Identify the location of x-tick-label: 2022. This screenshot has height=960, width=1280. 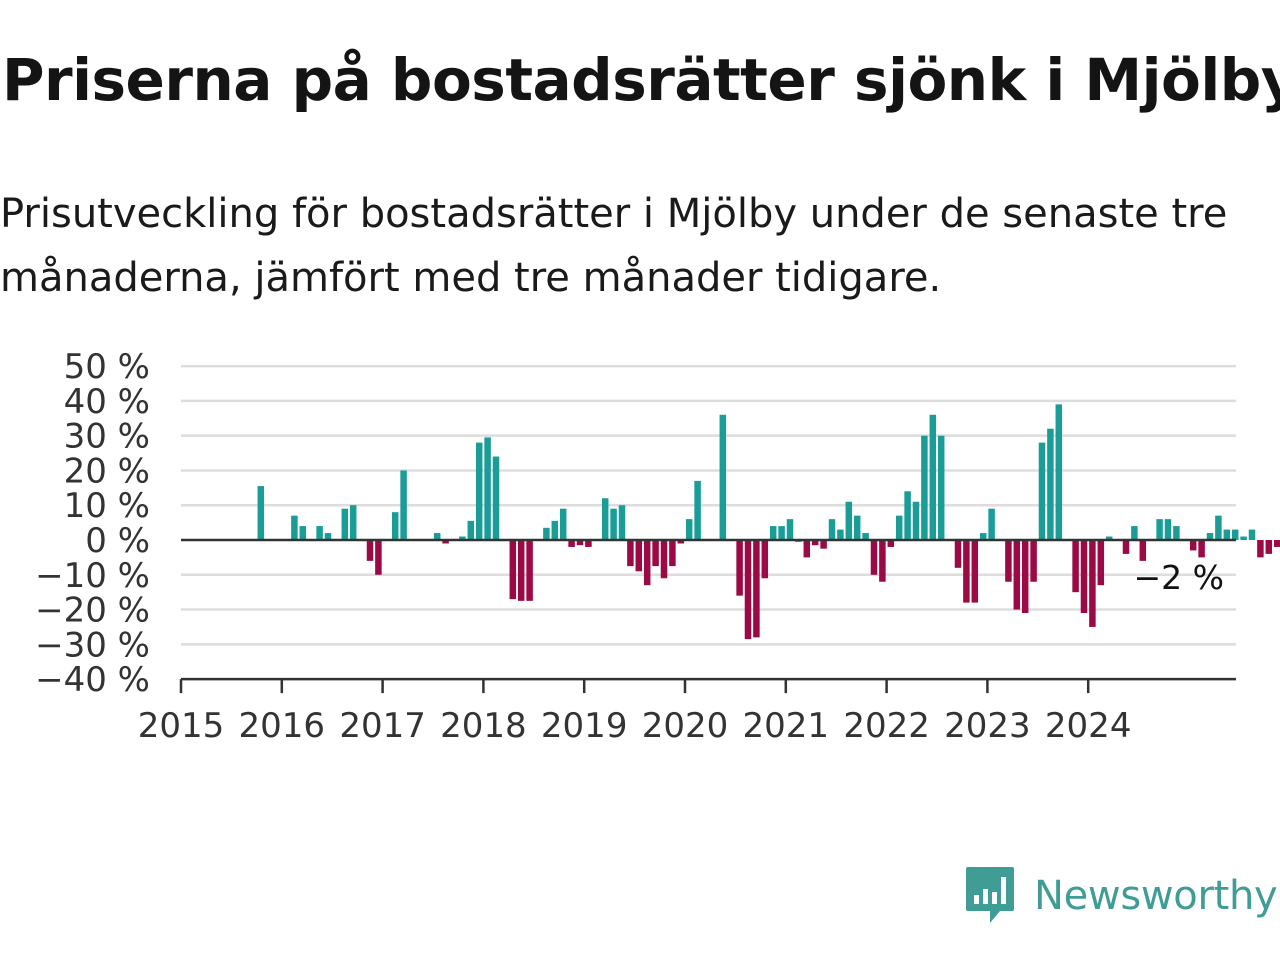
(886, 726).